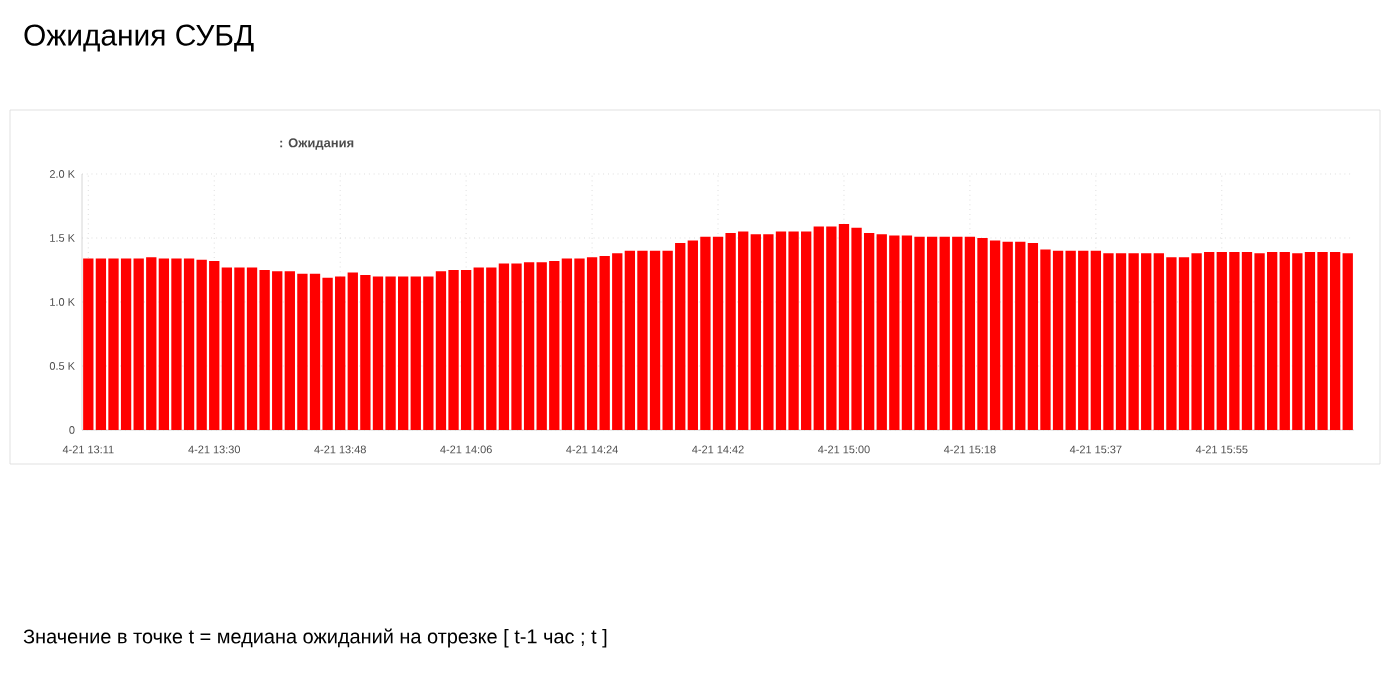 Image resolution: width=1400 pixels, height=674 pixels. I want to click on chart-title: Ожидания СУБД, so click(139, 38).